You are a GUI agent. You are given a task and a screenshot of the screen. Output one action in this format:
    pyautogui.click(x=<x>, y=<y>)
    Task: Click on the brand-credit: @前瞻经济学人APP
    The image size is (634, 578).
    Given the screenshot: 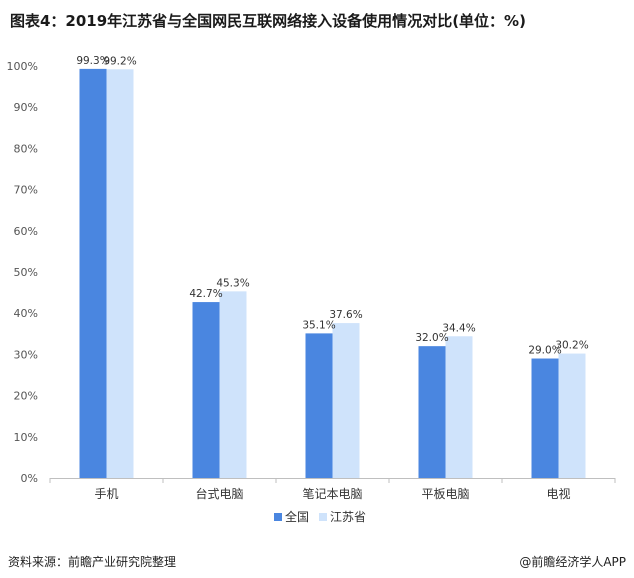 What is the action you would take?
    pyautogui.click(x=572, y=562)
    